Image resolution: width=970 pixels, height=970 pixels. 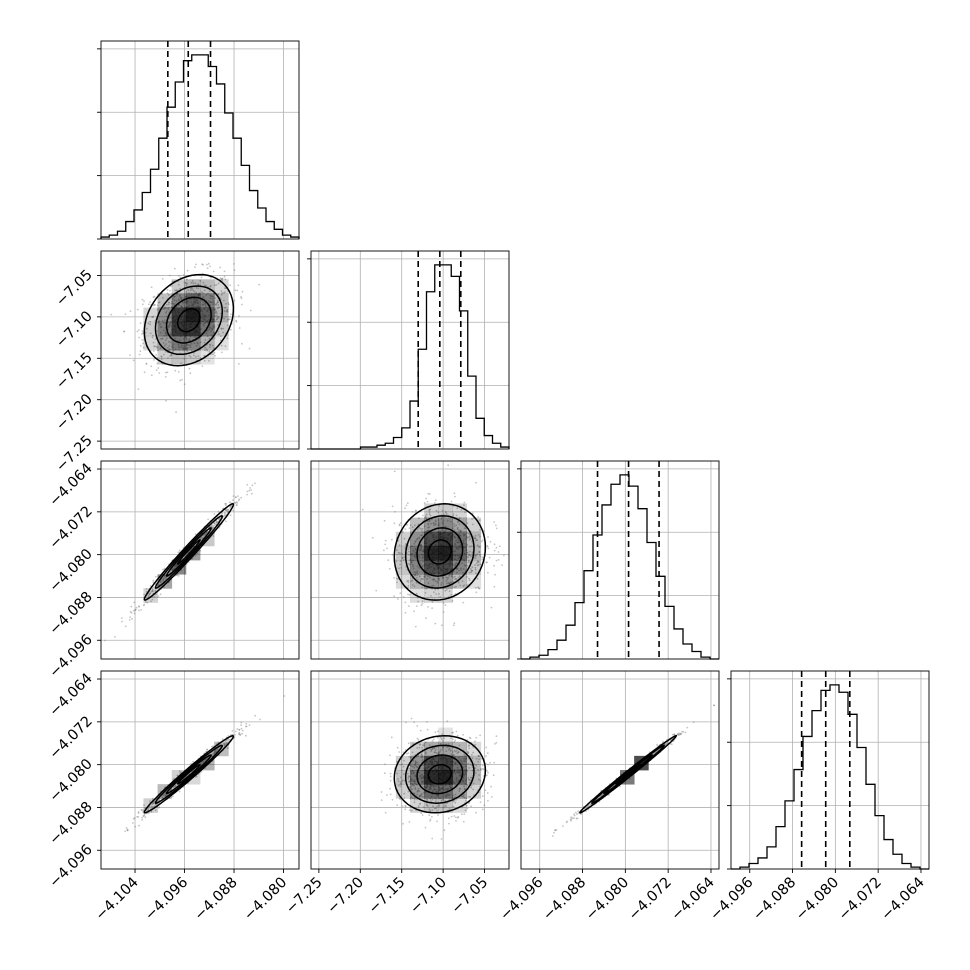 What do you see at coordinates (620, 567) in the screenshot?
I see `histogram-step-line` at bounding box center [620, 567].